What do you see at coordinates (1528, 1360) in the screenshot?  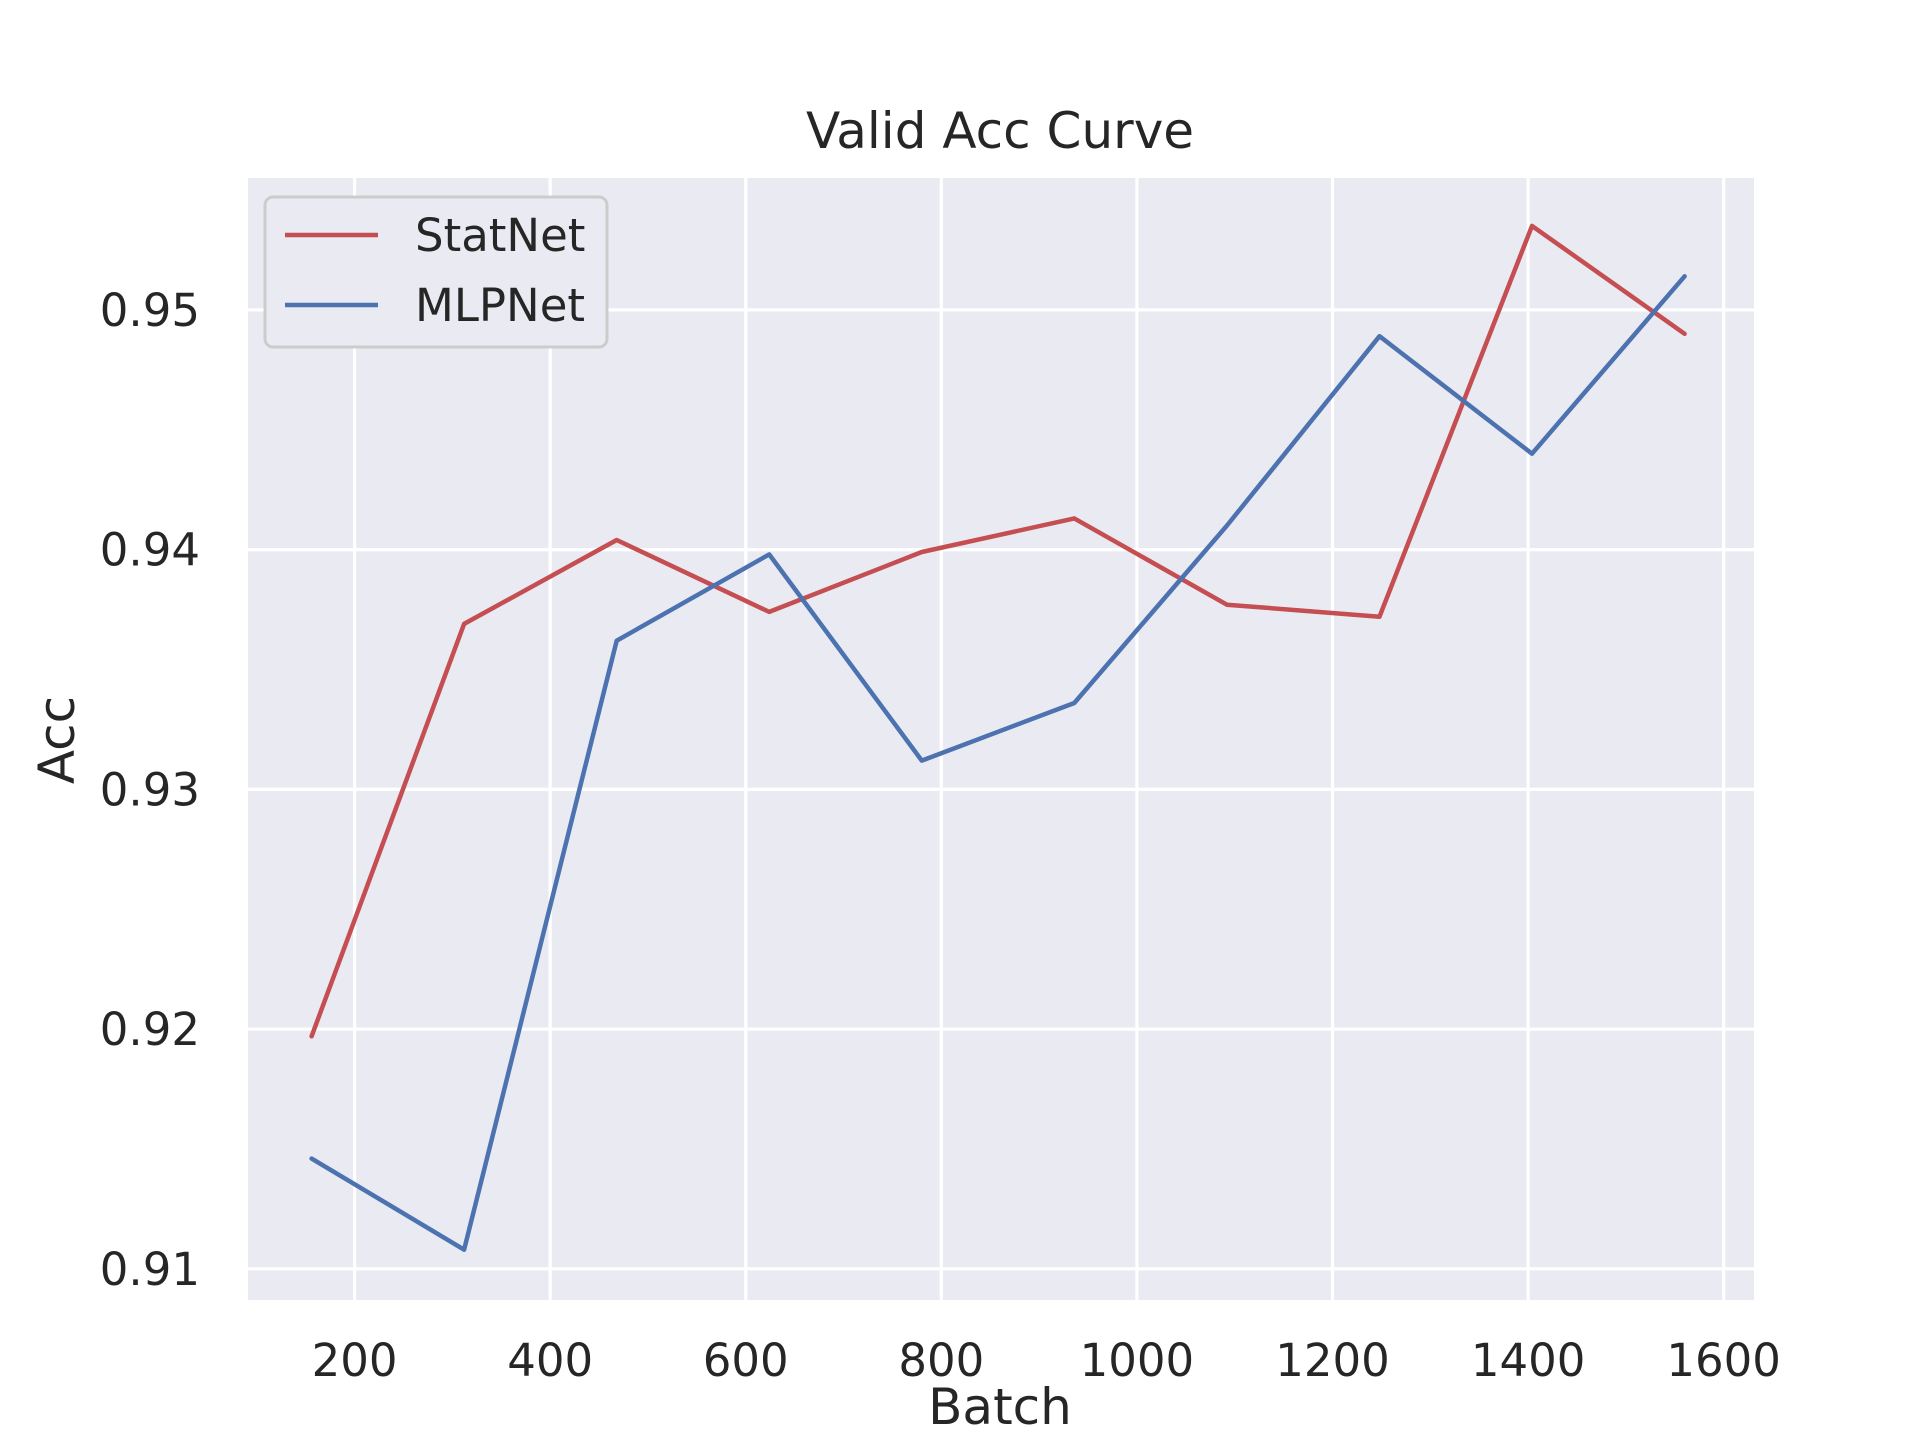 I see `x-tick-label: 1400` at bounding box center [1528, 1360].